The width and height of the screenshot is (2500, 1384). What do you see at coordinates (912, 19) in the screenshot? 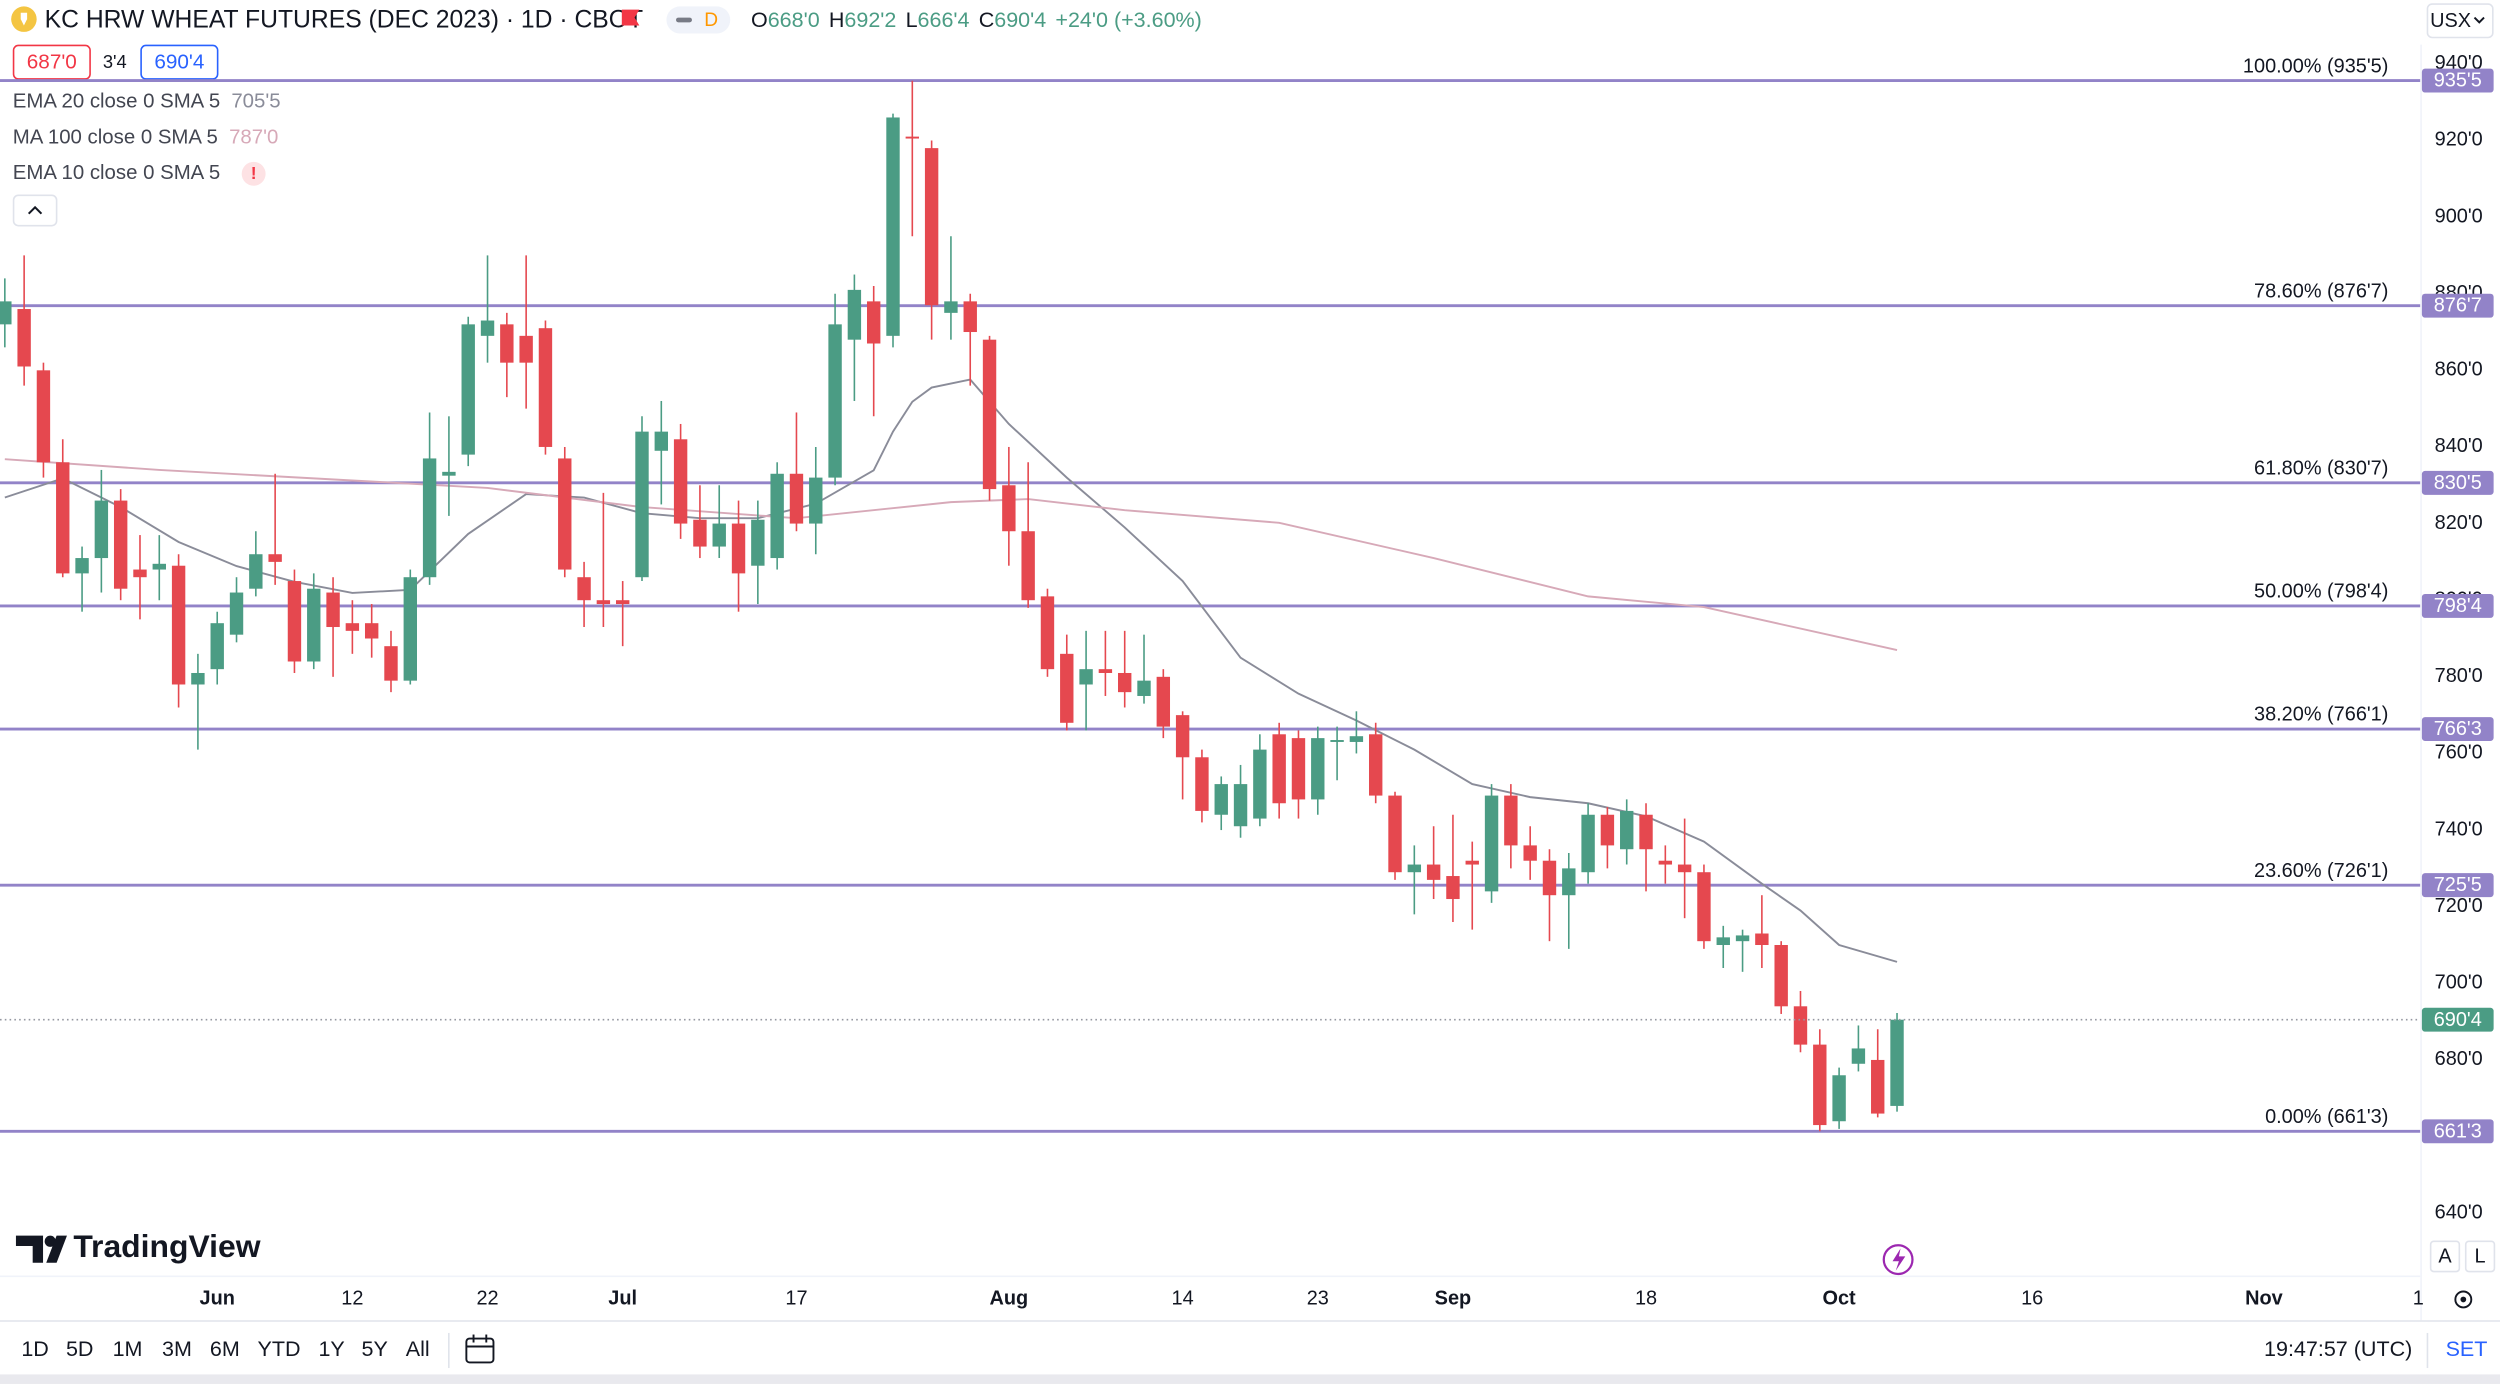
I see `ohlc-label: L` at bounding box center [912, 19].